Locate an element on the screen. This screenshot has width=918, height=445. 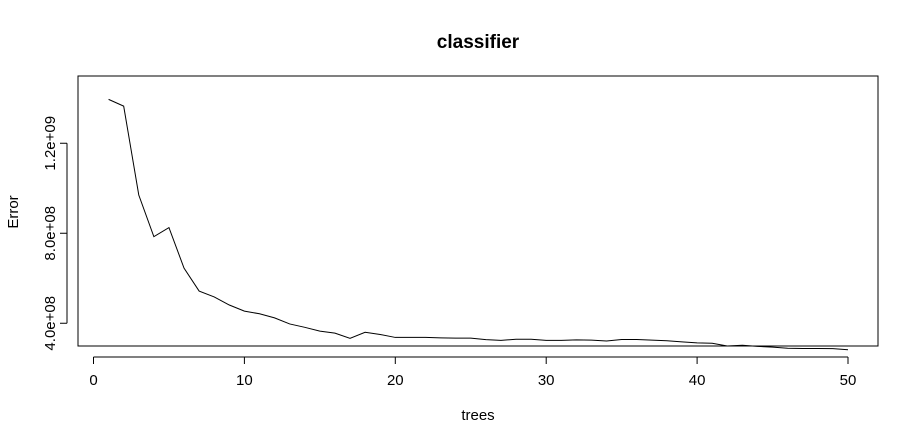
y-axis: 4.0e+08 8.0e+08 1.2e+09 is located at coordinates (55, 233).